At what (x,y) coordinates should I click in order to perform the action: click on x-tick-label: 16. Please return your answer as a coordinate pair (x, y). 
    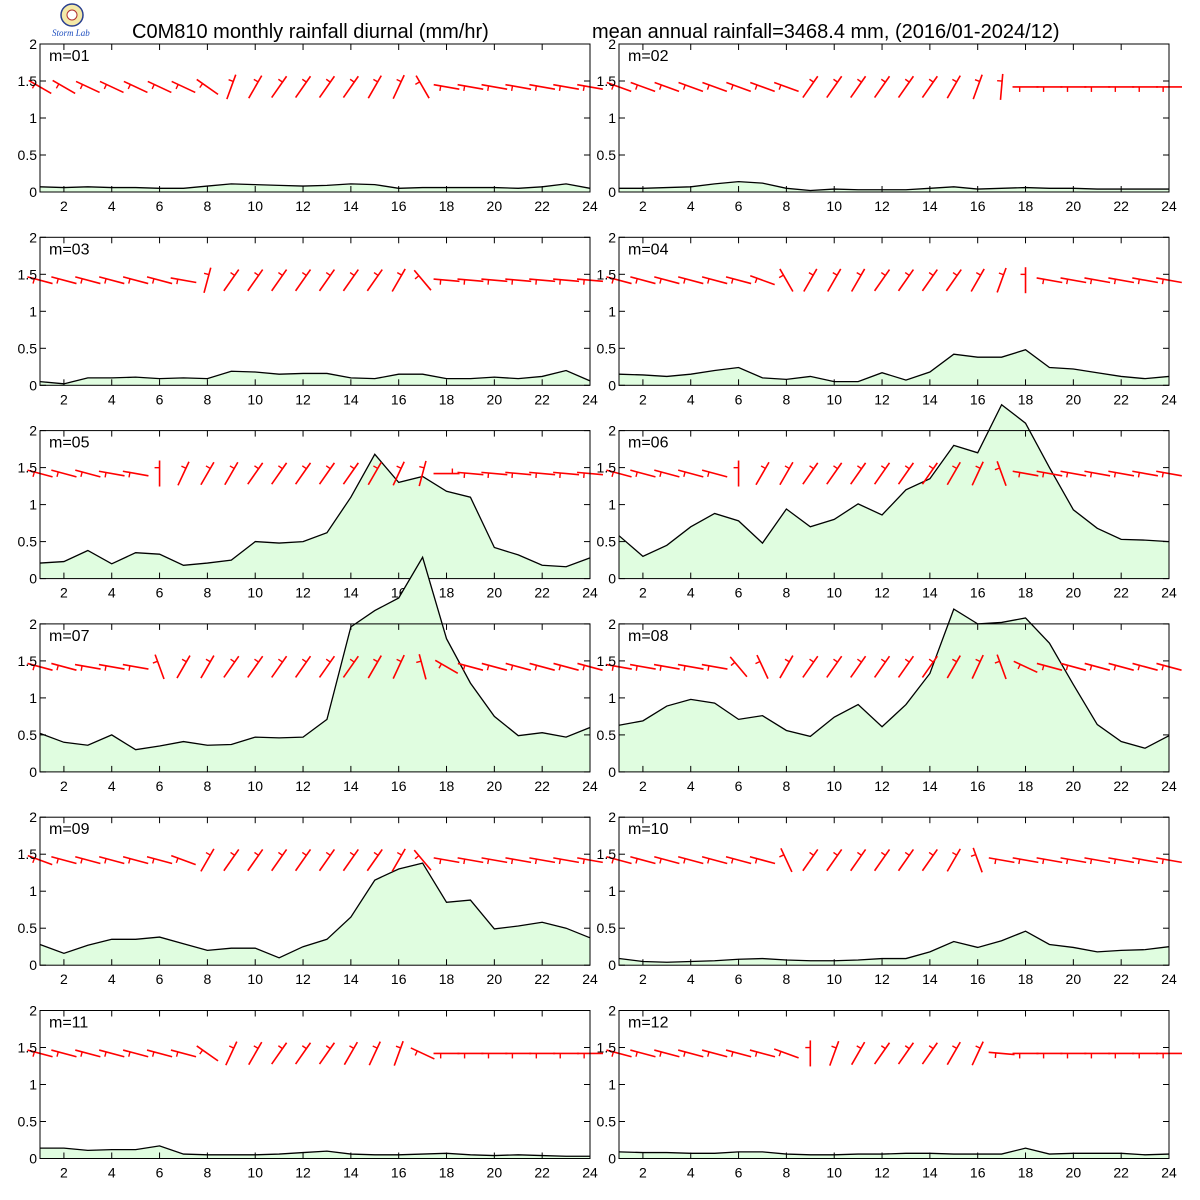
    Looking at the image, I should click on (978, 593).